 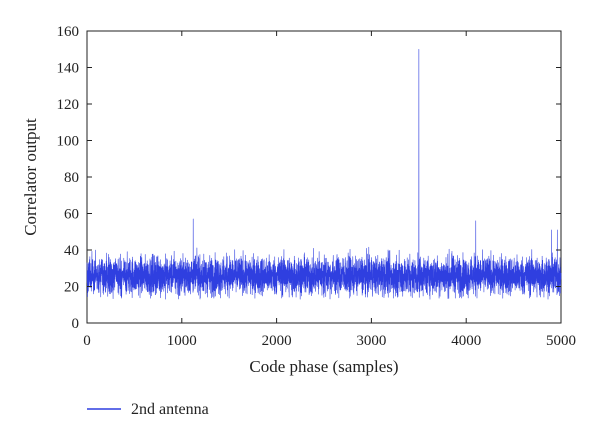 I want to click on y-tick-label: 80, so click(x=71, y=178).